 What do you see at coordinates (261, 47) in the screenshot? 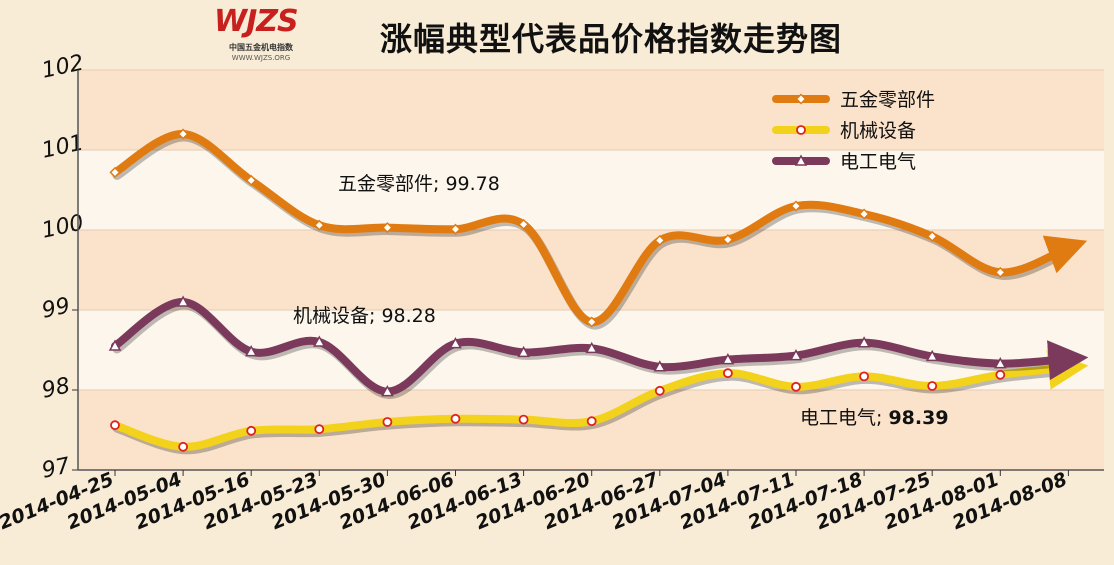
I see `logo-subtitle: 中国五金机电指数` at bounding box center [261, 47].